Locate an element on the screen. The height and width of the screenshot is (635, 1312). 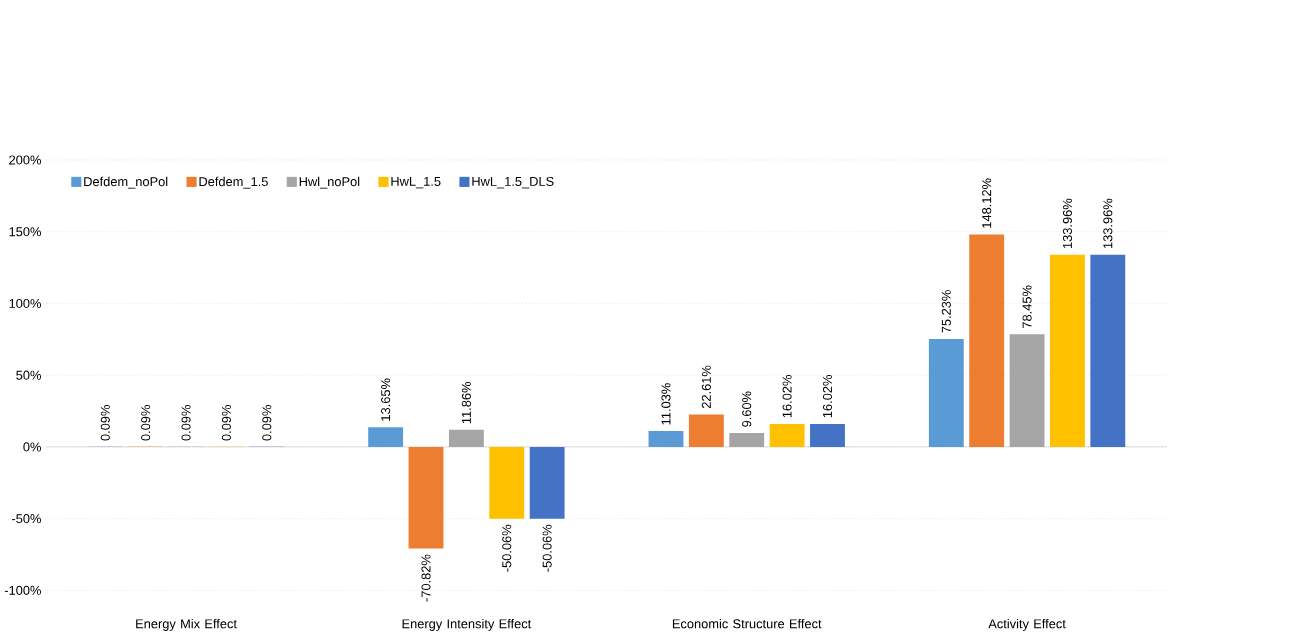
data-label: 11.03% is located at coordinates (666, 404).